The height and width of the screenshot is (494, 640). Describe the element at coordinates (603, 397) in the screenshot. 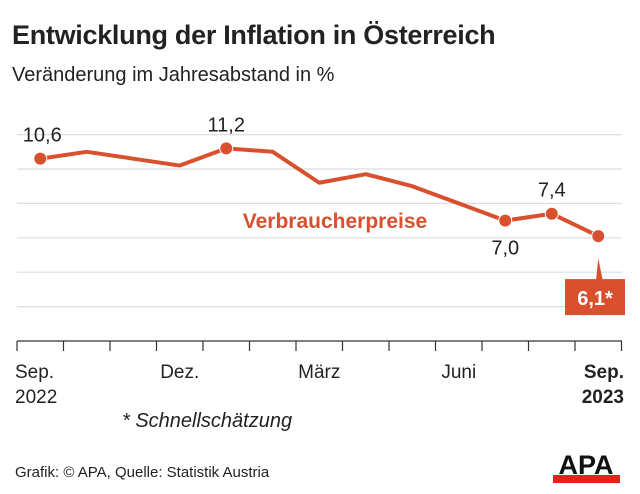

I see `x-tick-label: 2023` at that location.